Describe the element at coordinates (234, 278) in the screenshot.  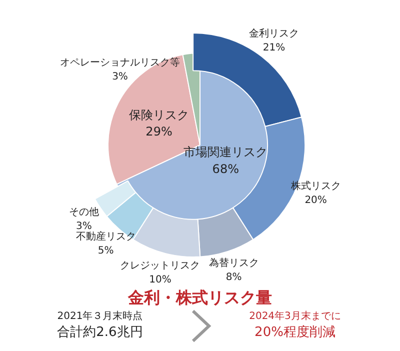
I see `data-label: 8%` at that location.